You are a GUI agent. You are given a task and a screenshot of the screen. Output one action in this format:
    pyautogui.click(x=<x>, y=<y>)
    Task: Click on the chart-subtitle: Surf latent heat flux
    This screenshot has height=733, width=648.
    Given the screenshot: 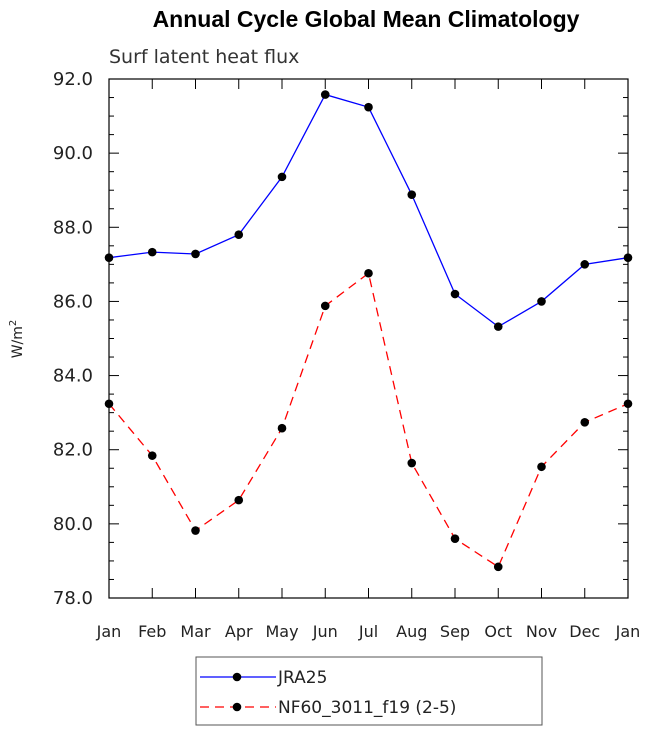 What is the action you would take?
    pyautogui.click(x=204, y=57)
    